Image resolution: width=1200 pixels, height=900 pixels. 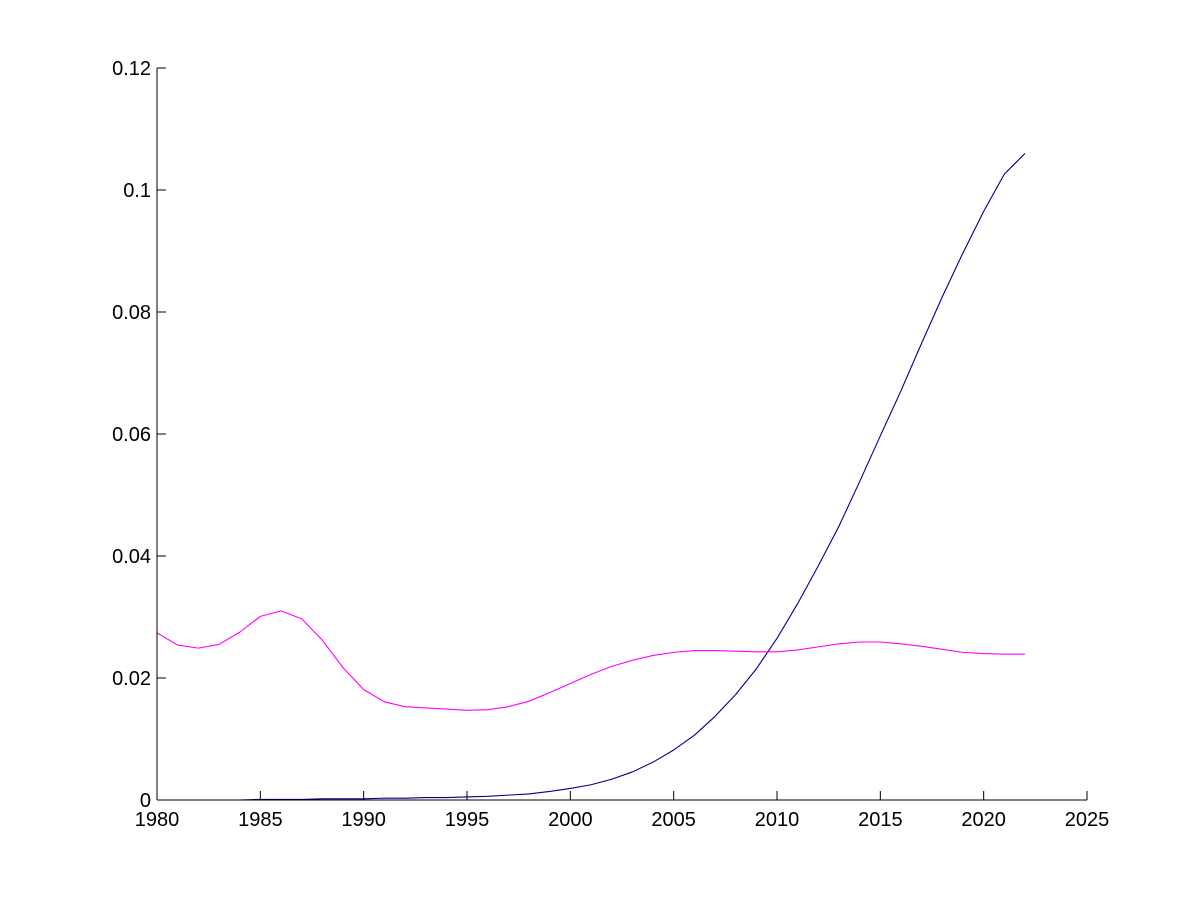 I want to click on x-tick-label: 2000, so click(x=570, y=820).